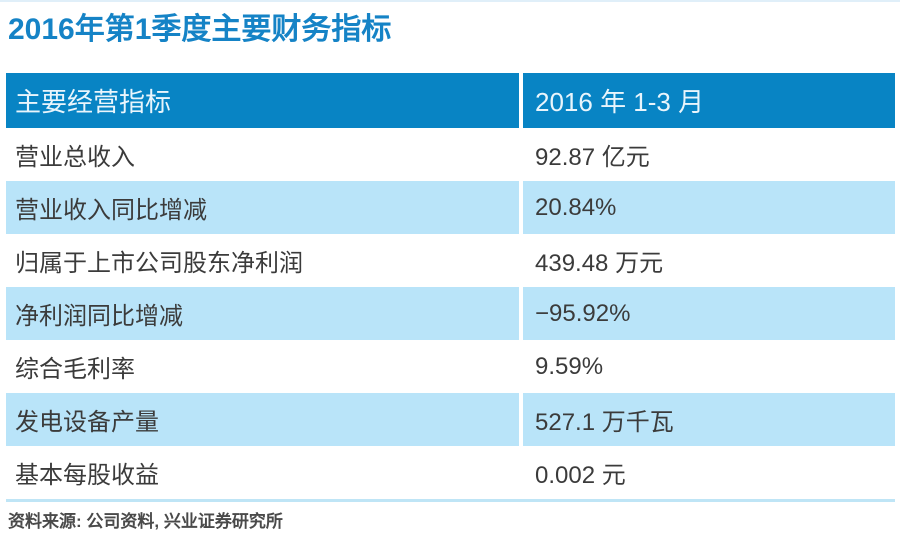 This screenshot has width=900, height=556. What do you see at coordinates (200, 29) in the screenshot?
I see `page-title: 2016年第1季度主要财务指标` at bounding box center [200, 29].